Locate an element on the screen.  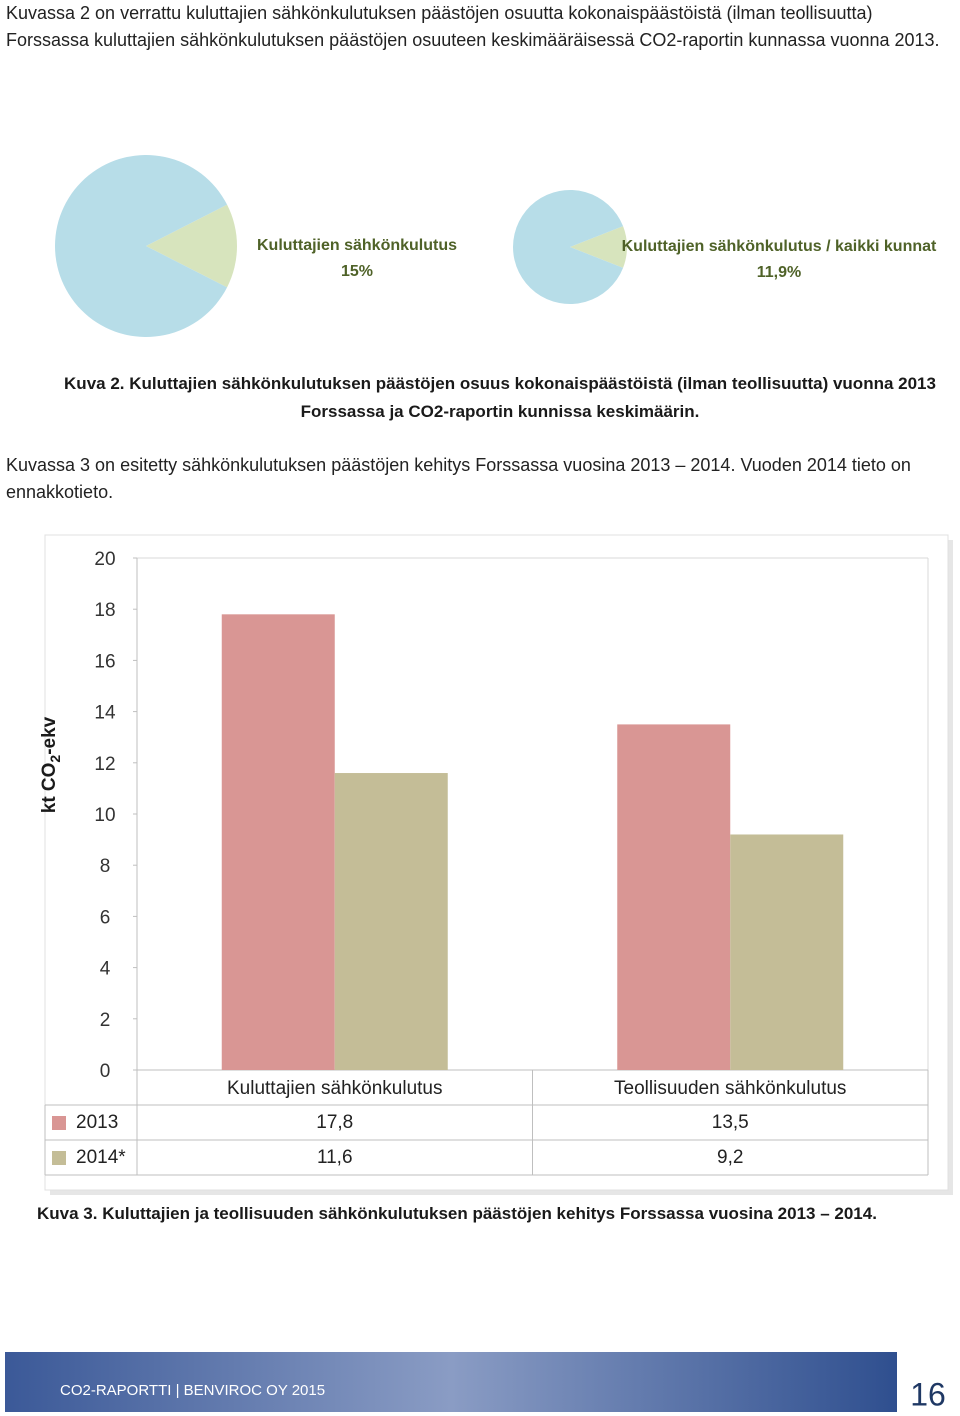
y-label-part: 2 is located at coordinates (55, 759).